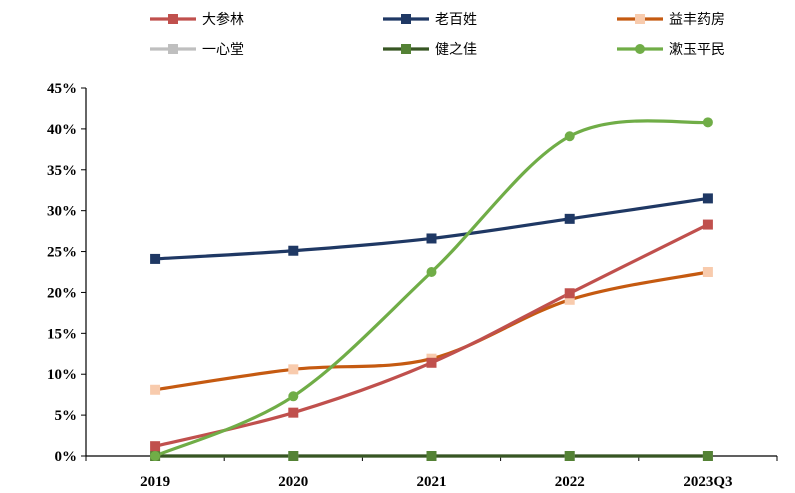 The height and width of the screenshot is (493, 795). What do you see at coordinates (62, 334) in the screenshot?
I see `y-tick-label: 15%` at bounding box center [62, 334].